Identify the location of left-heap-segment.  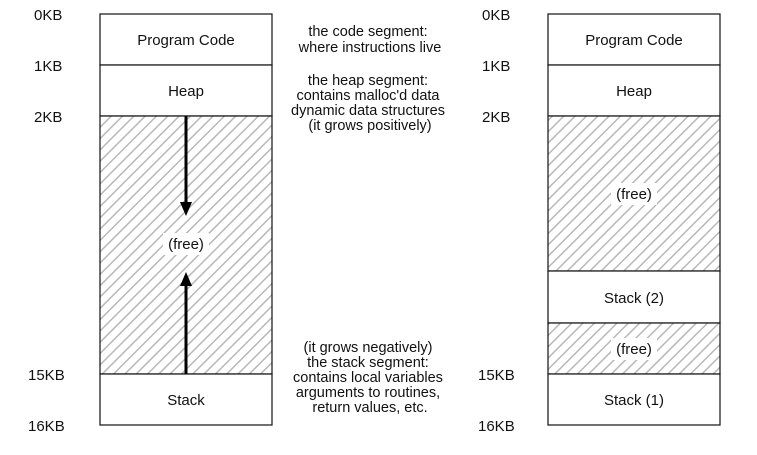
(186, 90).